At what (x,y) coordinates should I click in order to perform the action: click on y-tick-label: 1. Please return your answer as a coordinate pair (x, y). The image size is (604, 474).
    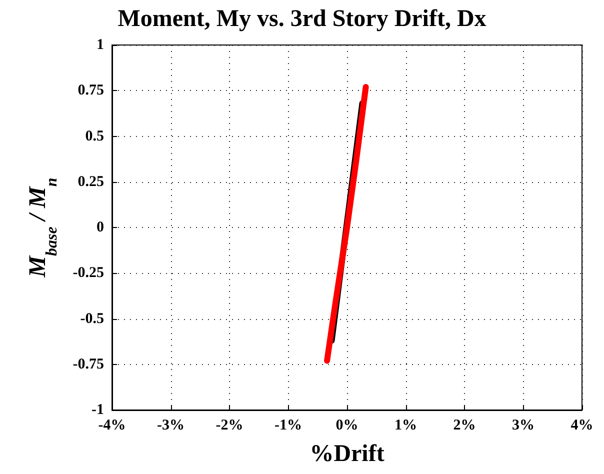
    Looking at the image, I should click on (100, 45).